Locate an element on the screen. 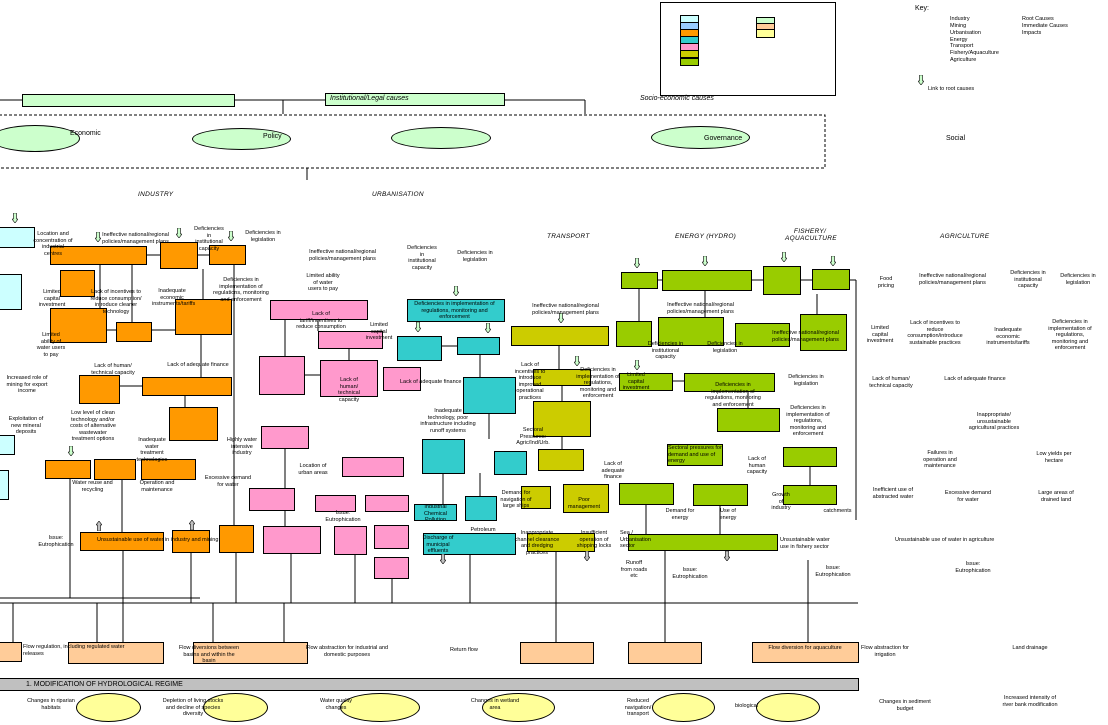  ellipse-blank is located at coordinates (441, 138).